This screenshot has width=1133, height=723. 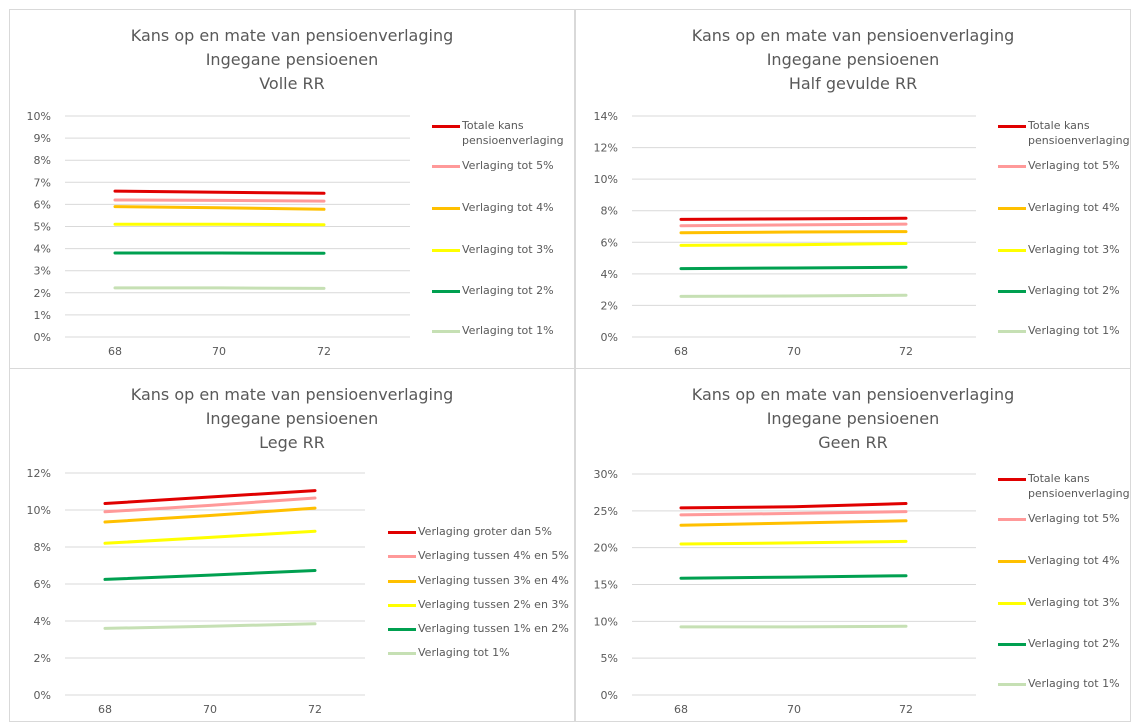 I want to click on y-tick-label: 3%, so click(x=42, y=271).